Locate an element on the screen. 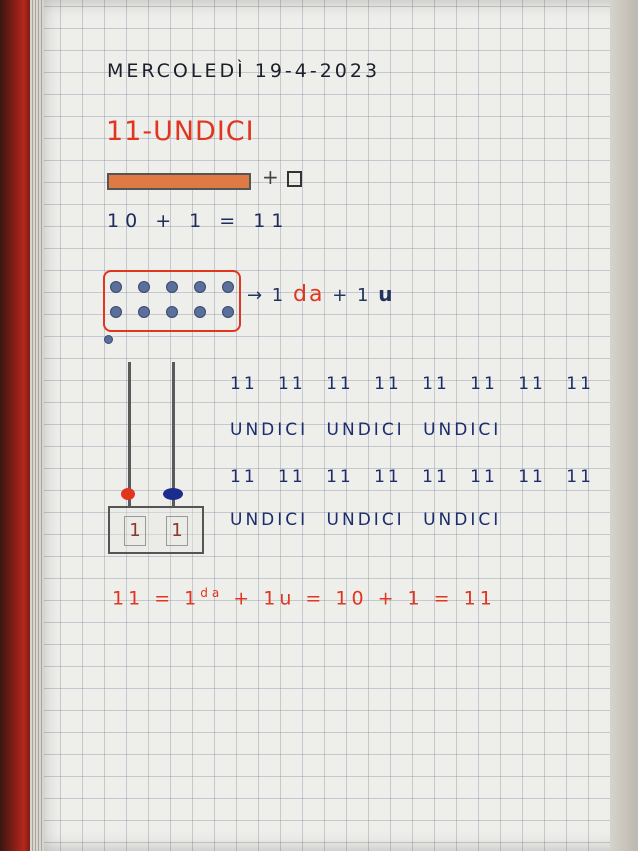  practice-row-3: 11 11 11 11 11 11 11 11 is located at coordinates (412, 477).